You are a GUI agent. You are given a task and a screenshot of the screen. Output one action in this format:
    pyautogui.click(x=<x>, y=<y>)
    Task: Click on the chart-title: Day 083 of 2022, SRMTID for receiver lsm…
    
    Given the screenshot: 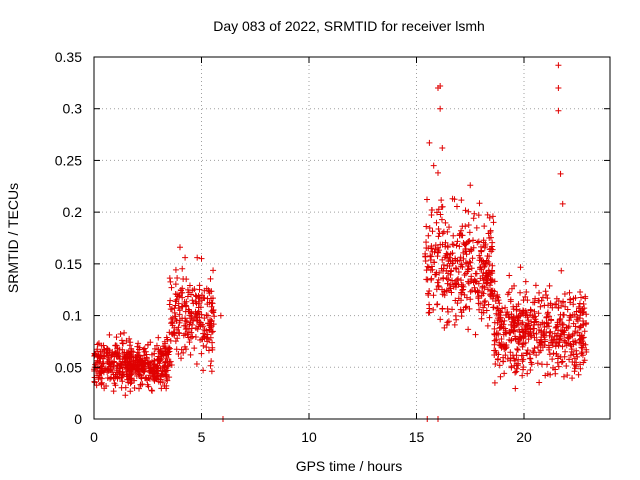 What is the action you would take?
    pyautogui.click(x=349, y=26)
    